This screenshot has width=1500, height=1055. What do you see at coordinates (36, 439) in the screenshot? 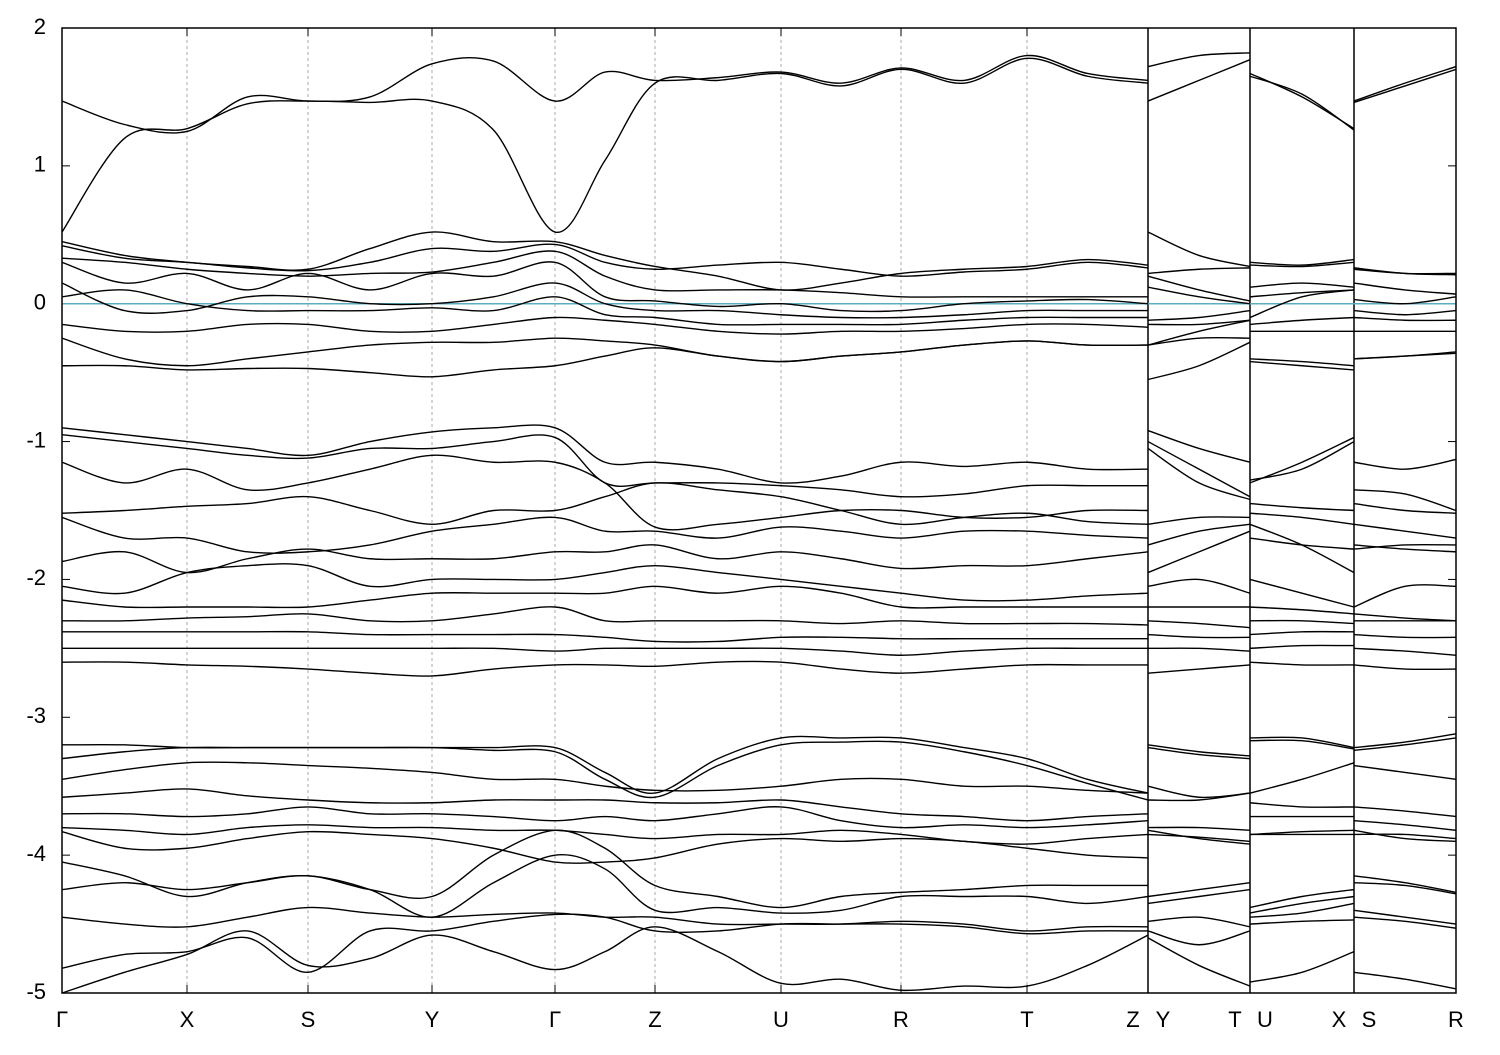
I see `y-tick-label: -1` at bounding box center [36, 439].